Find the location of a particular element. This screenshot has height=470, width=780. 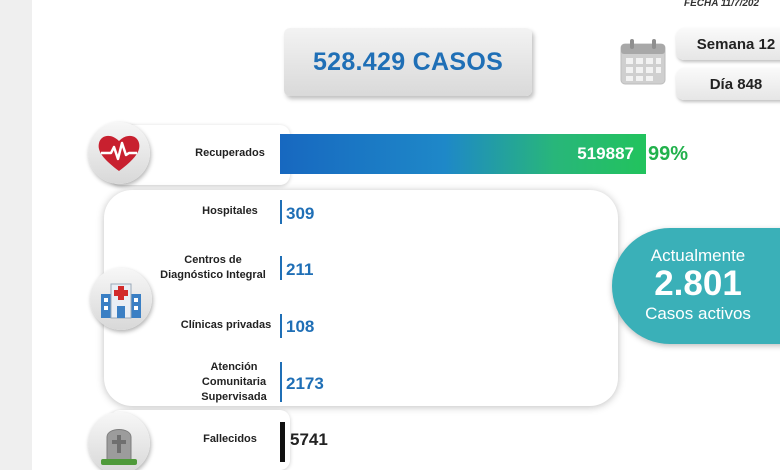

recovered-label: Recuperados is located at coordinates (230, 153).